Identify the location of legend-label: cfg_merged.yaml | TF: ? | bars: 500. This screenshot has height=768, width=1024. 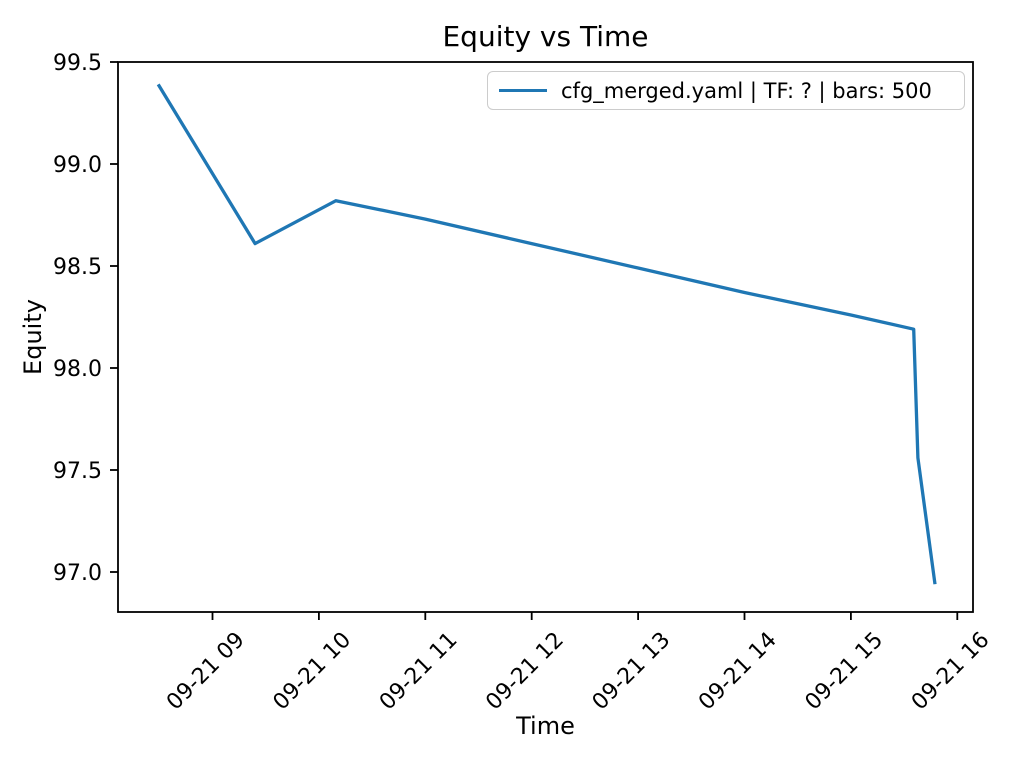
(746, 90).